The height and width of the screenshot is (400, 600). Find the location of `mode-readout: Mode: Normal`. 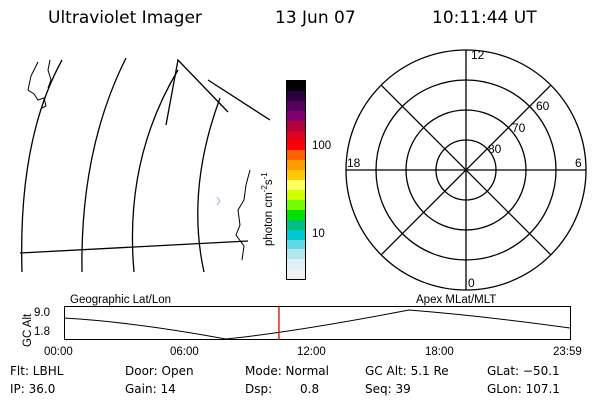

mode-readout: Mode: Normal is located at coordinates (287, 371).